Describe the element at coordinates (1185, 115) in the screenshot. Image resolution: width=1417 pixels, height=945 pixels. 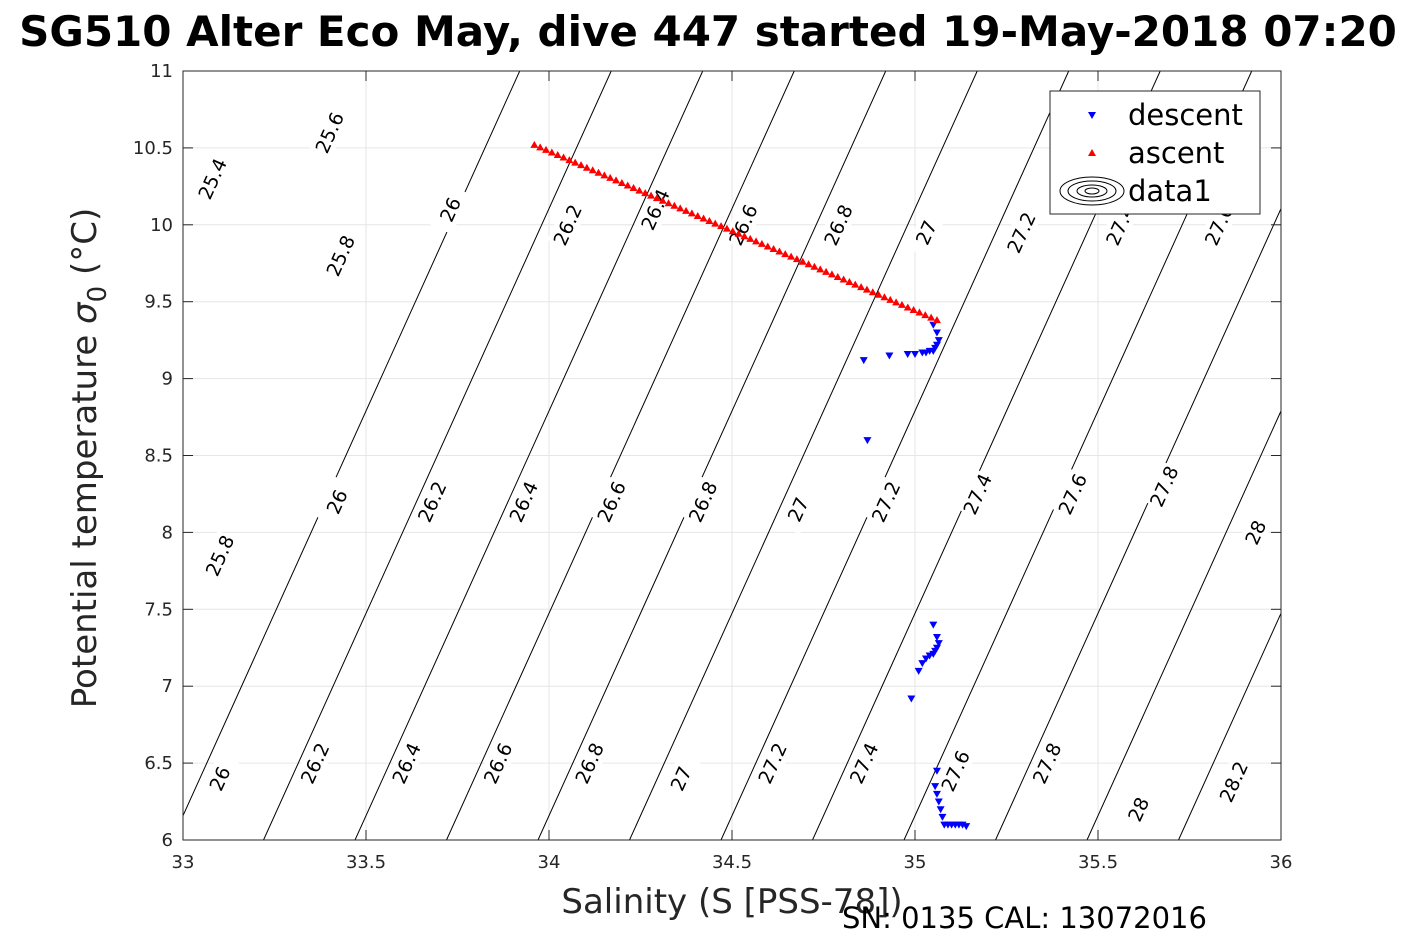
I see `legend-label-descent: descent` at that location.